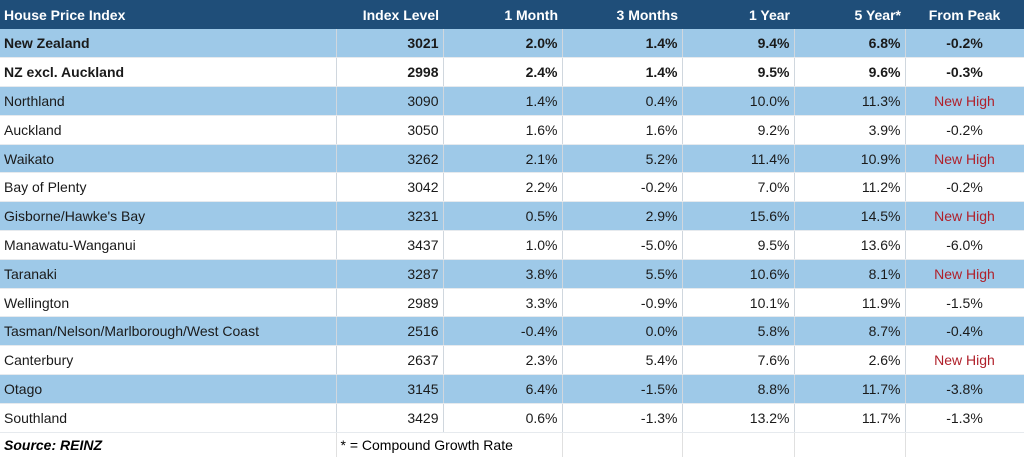 This screenshot has height=457, width=1024. Describe the element at coordinates (738, 216) in the screenshot. I see `change-1-year-cell: 15.6%` at that location.